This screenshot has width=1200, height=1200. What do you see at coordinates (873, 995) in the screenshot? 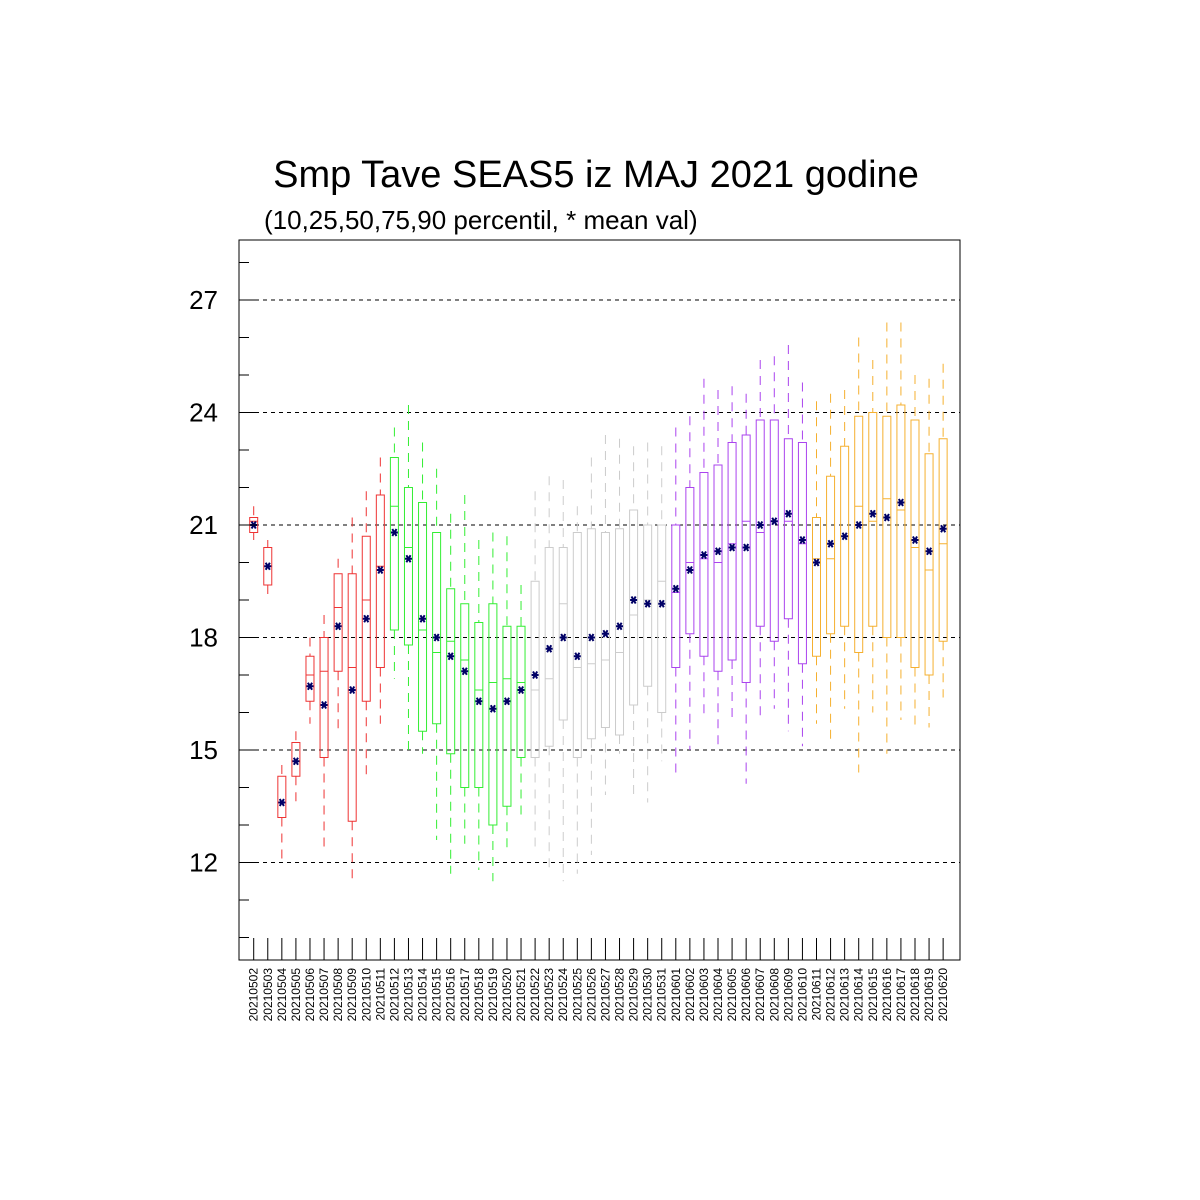
I see `x-tick-label: 20210615` at bounding box center [873, 995].